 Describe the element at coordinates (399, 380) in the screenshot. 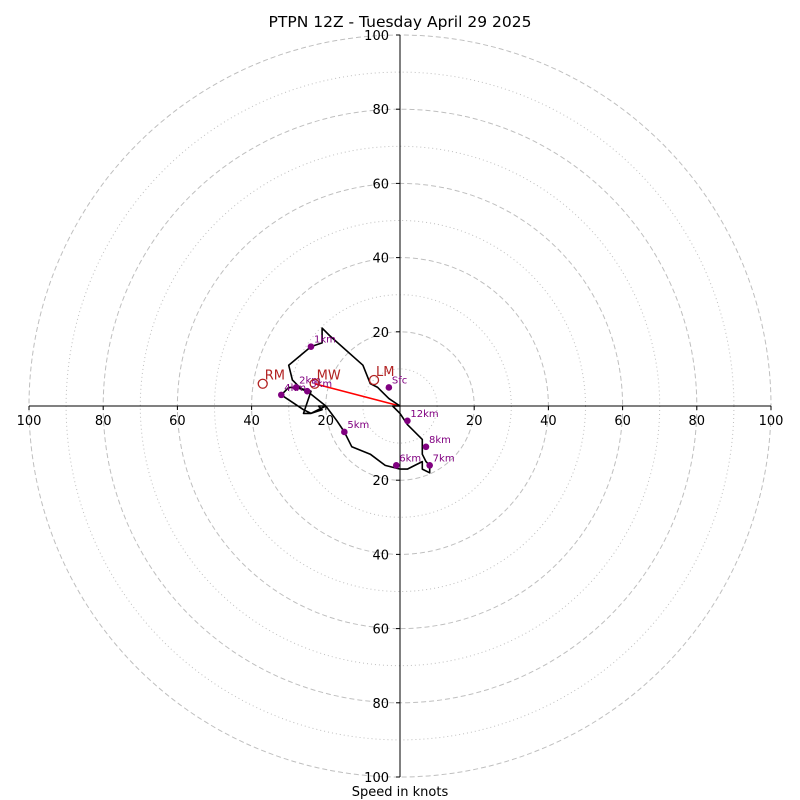

I see `height-label-sfc: Sfc` at that location.